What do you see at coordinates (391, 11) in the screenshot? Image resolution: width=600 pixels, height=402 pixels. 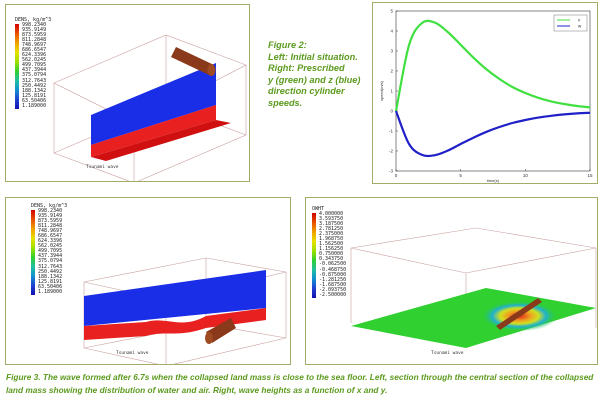 I see `y-tick-label: 5` at bounding box center [391, 11].